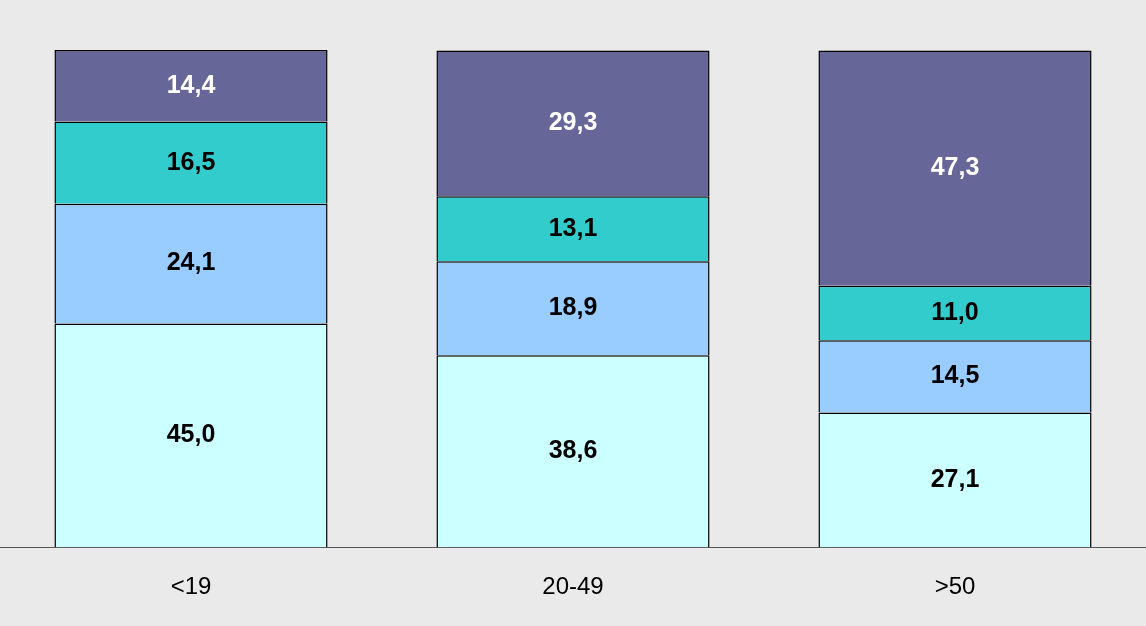 This screenshot has height=626, width=1146. Describe the element at coordinates (573, 121) in the screenshot. I see `data-label: 29,3` at that location.